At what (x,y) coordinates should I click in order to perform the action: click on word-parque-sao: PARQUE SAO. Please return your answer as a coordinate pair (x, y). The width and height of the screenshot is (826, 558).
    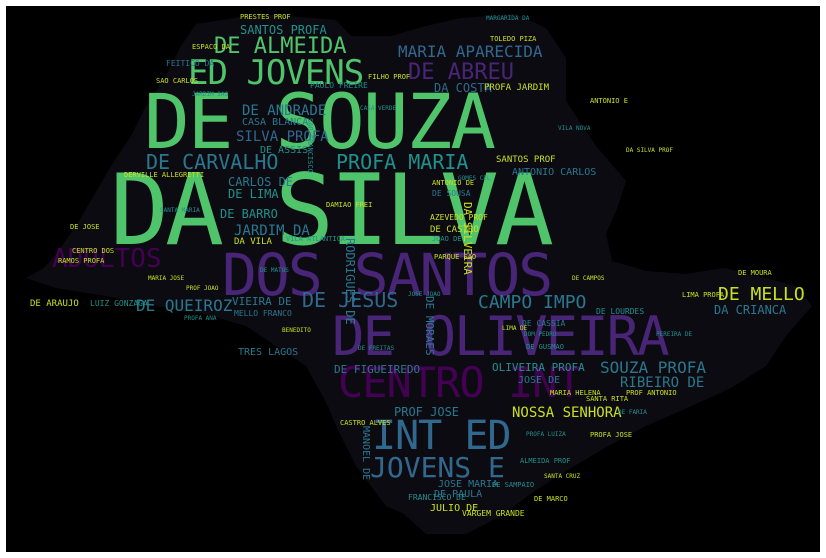
    Looking at the image, I should click on (455, 257).